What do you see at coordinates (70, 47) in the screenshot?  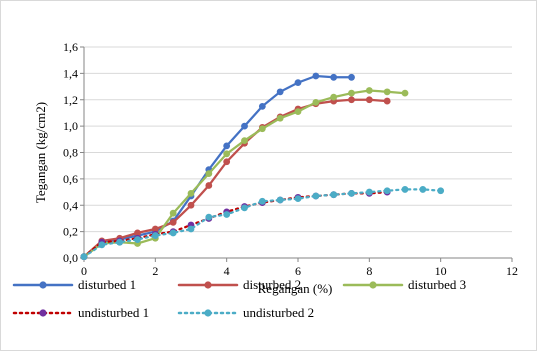 I see `y-tick-label: 1,6` at bounding box center [70, 47].